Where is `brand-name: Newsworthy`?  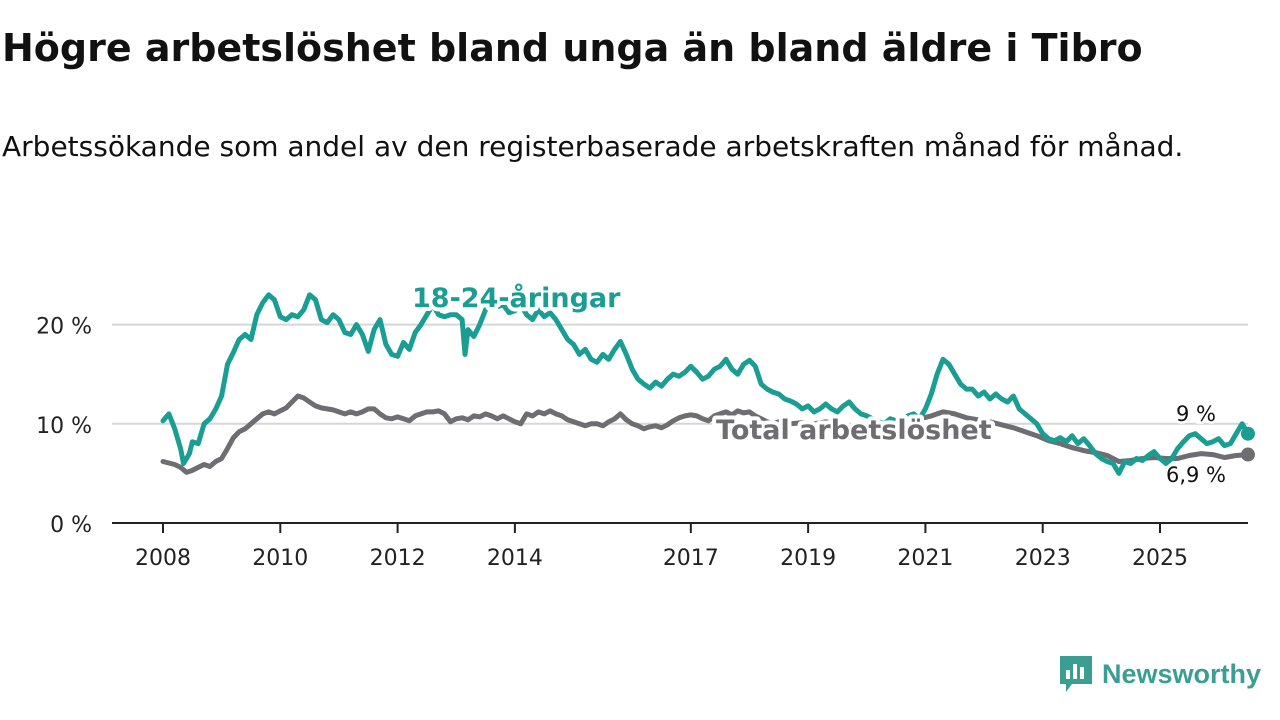 brand-name: Newsworthy is located at coordinates (1182, 673).